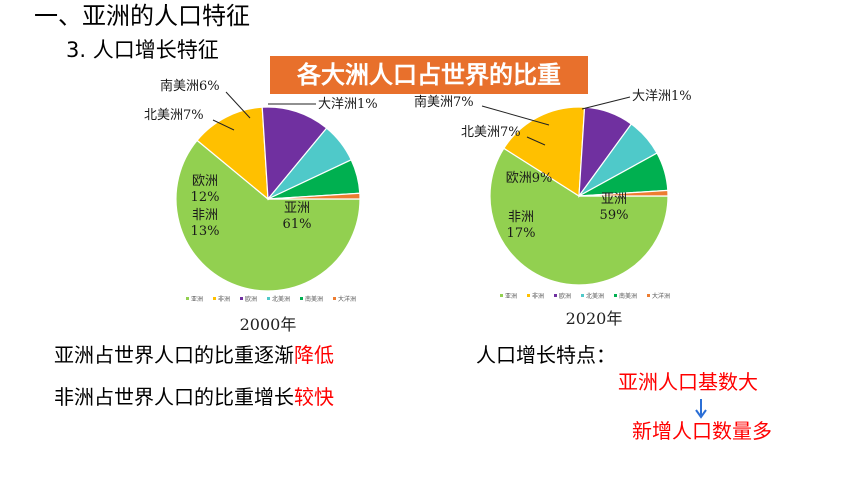 This screenshot has height=484, width=860. I want to click on pie-slice-africa-2000, so click(232, 153).